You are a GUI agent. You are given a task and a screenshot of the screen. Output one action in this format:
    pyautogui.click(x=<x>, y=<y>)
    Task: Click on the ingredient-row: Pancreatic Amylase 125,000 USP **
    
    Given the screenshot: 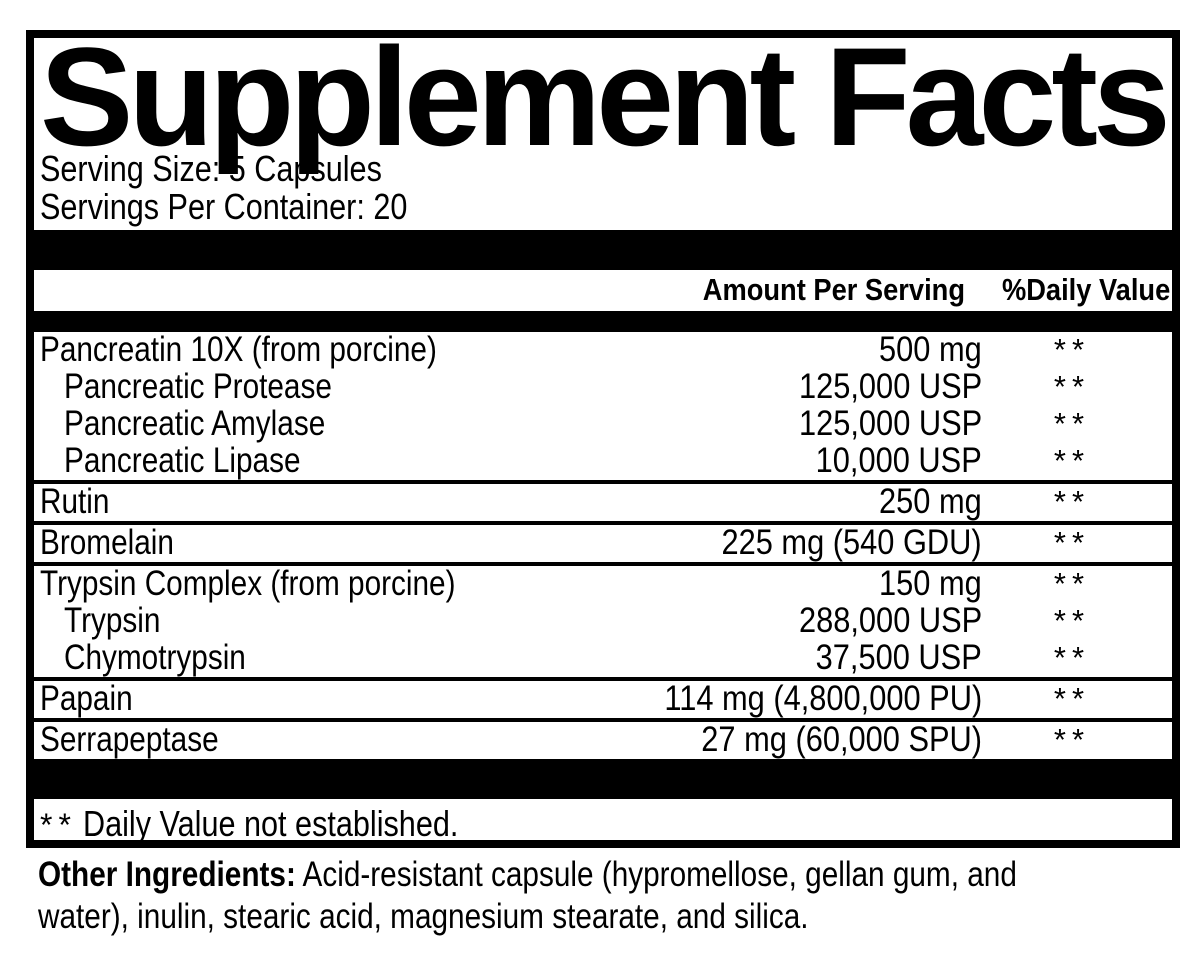 What is the action you would take?
    pyautogui.click(x=603, y=424)
    